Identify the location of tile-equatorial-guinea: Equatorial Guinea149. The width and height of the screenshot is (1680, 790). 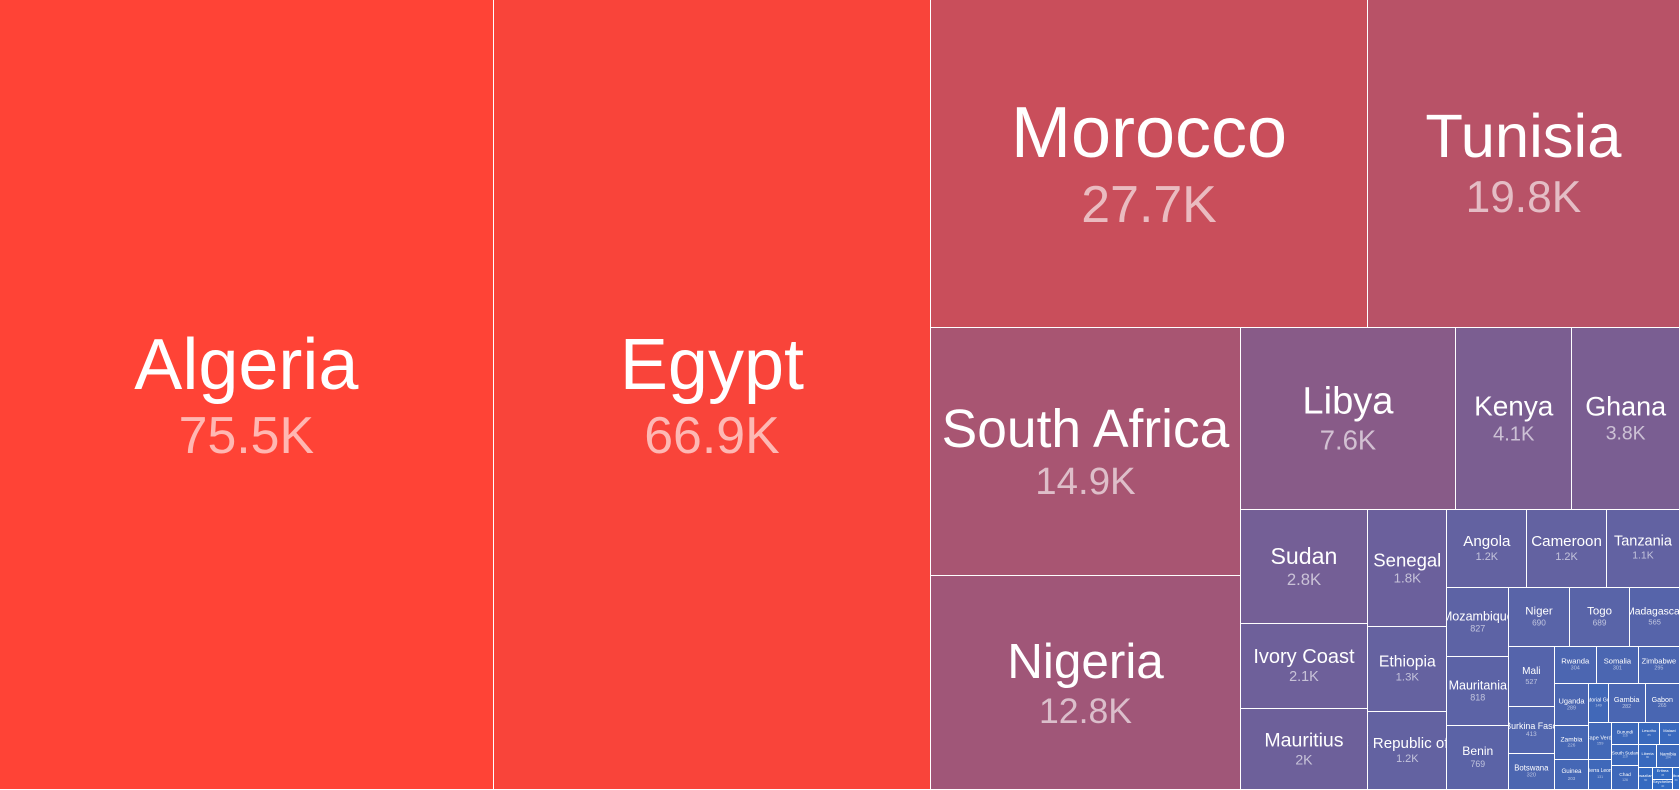
(1599, 703).